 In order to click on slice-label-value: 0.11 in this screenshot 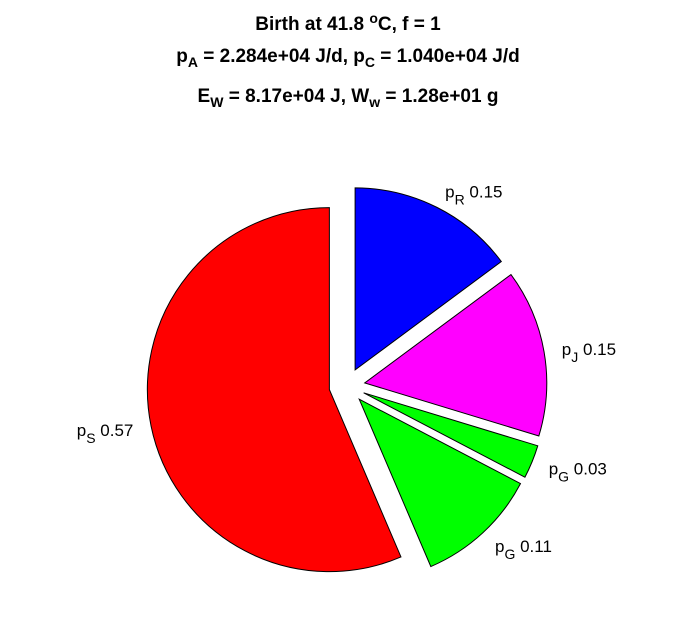, I will do `click(533, 546)`.